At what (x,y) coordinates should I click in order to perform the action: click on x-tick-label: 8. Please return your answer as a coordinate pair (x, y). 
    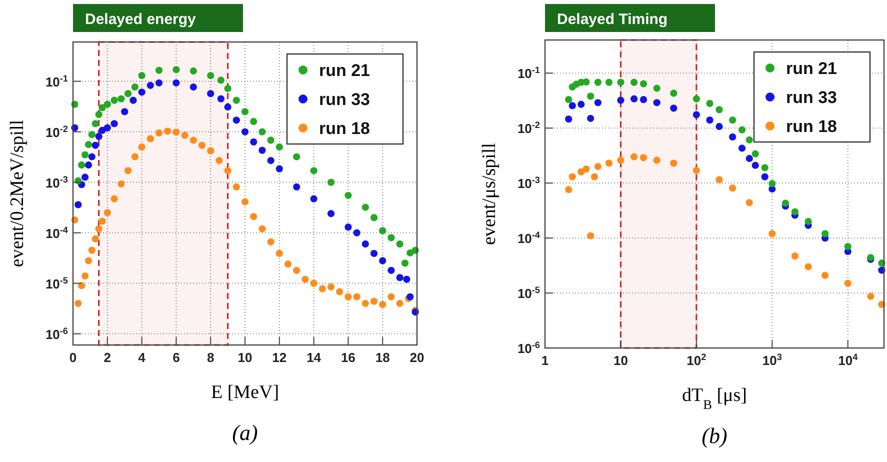
    Looking at the image, I should click on (210, 357).